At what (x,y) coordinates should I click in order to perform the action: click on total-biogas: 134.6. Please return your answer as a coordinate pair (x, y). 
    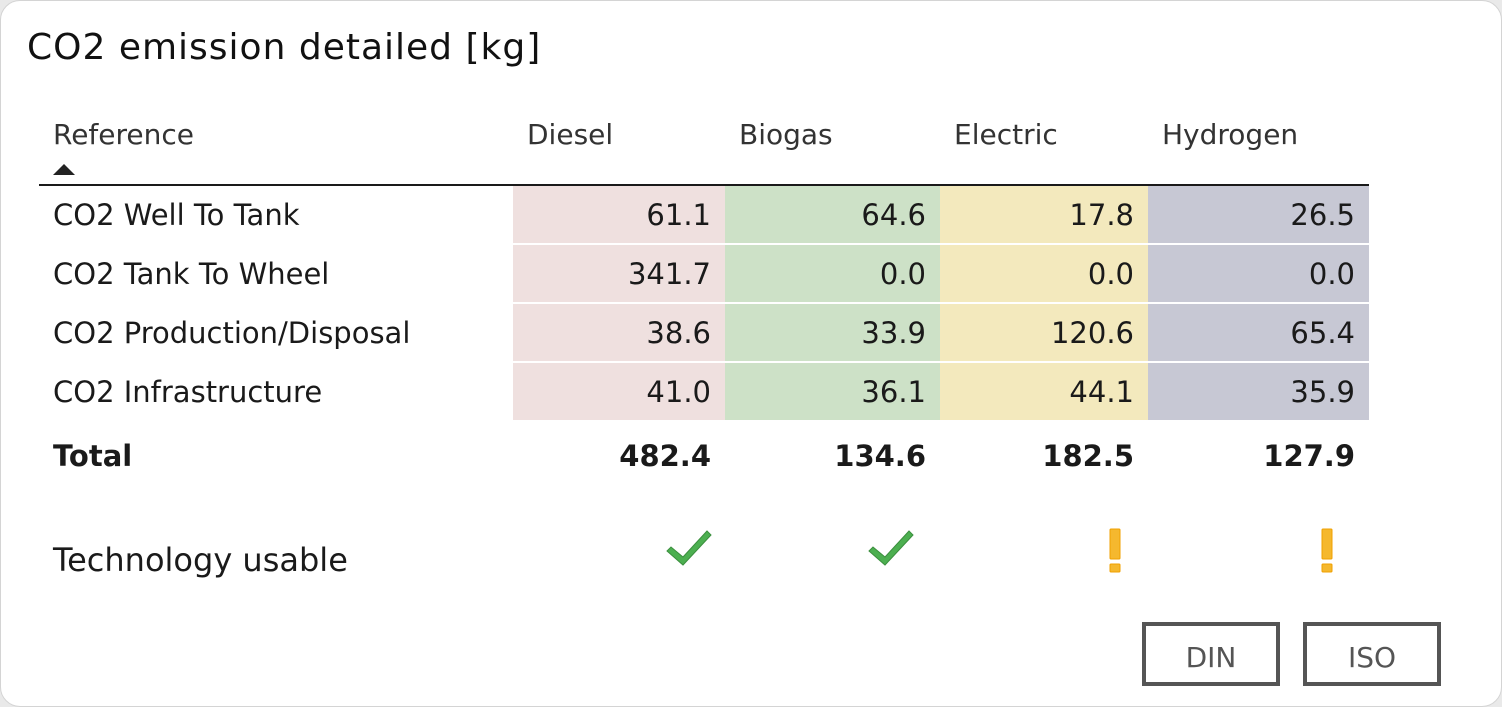
    Looking at the image, I should click on (880, 456).